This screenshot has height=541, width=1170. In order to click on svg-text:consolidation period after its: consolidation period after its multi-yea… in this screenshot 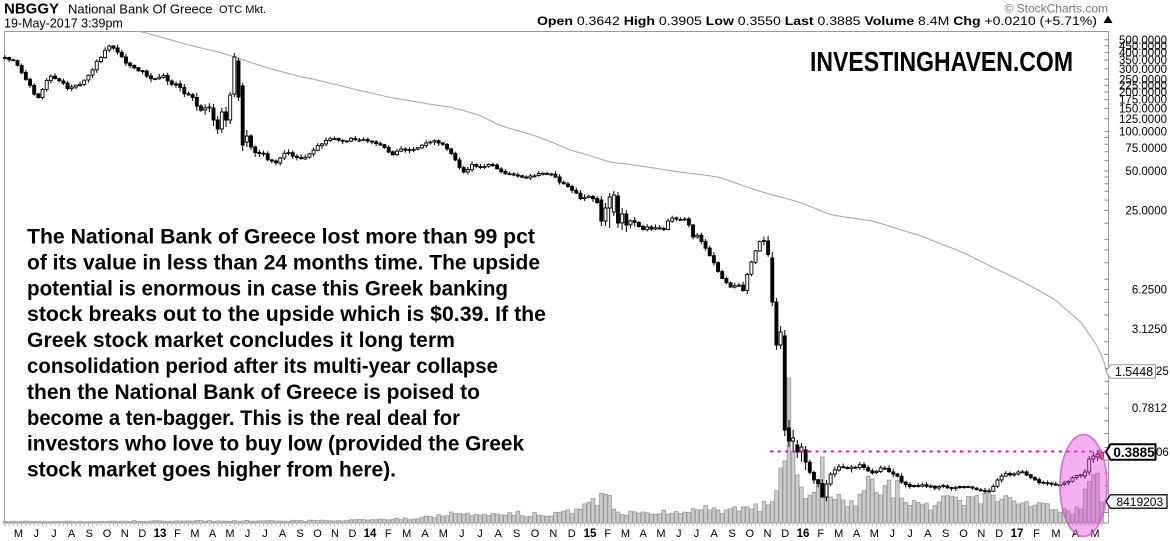, I will do `click(262, 366)`.